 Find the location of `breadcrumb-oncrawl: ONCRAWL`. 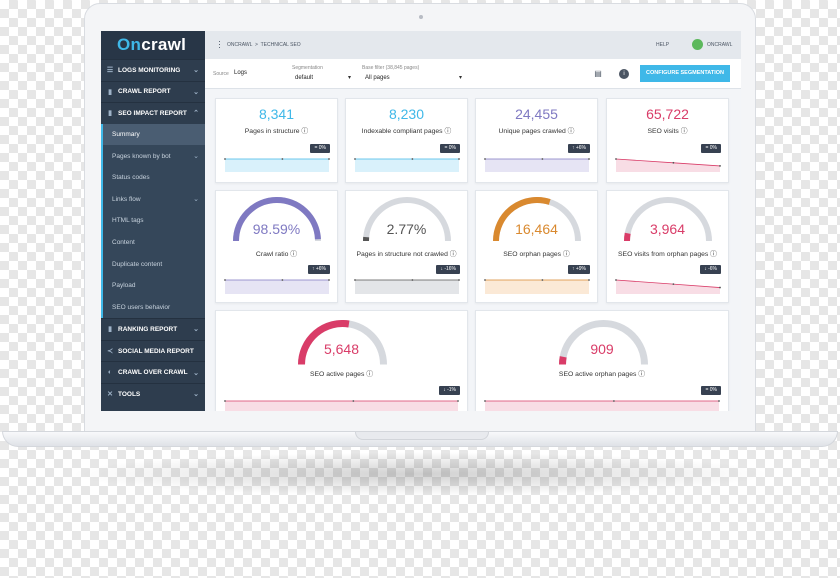

breadcrumb-oncrawl: ONCRAWL is located at coordinates (240, 45).